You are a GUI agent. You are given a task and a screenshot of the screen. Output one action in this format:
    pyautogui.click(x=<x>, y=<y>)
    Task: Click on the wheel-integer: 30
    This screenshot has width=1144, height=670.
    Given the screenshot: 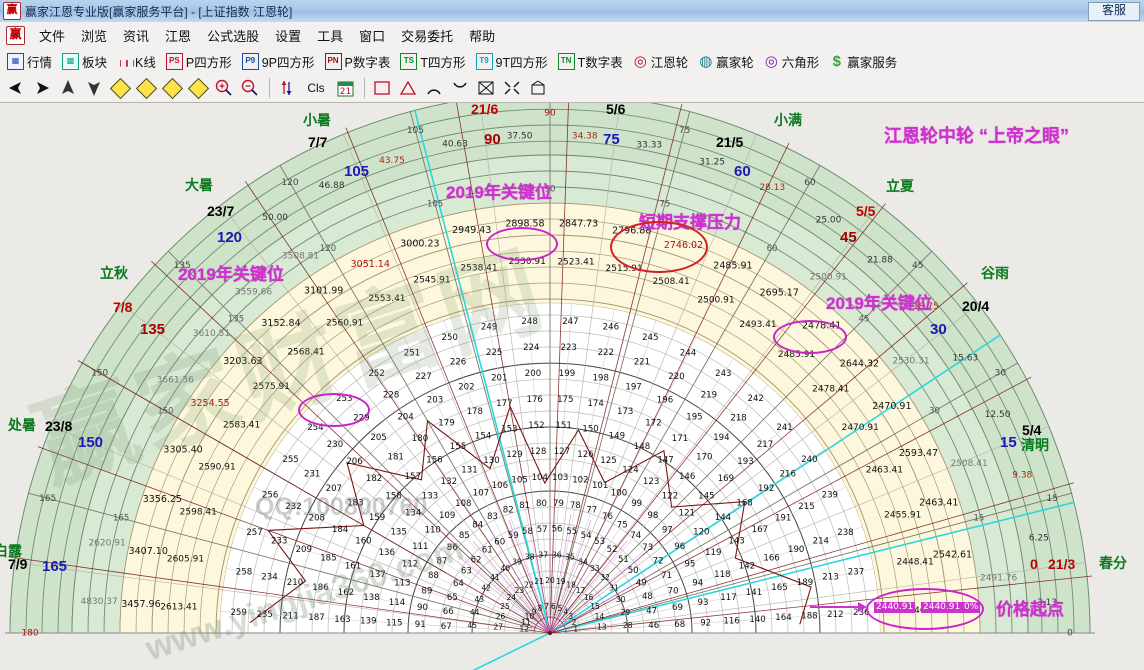 What is the action you would take?
    pyautogui.click(x=621, y=599)
    